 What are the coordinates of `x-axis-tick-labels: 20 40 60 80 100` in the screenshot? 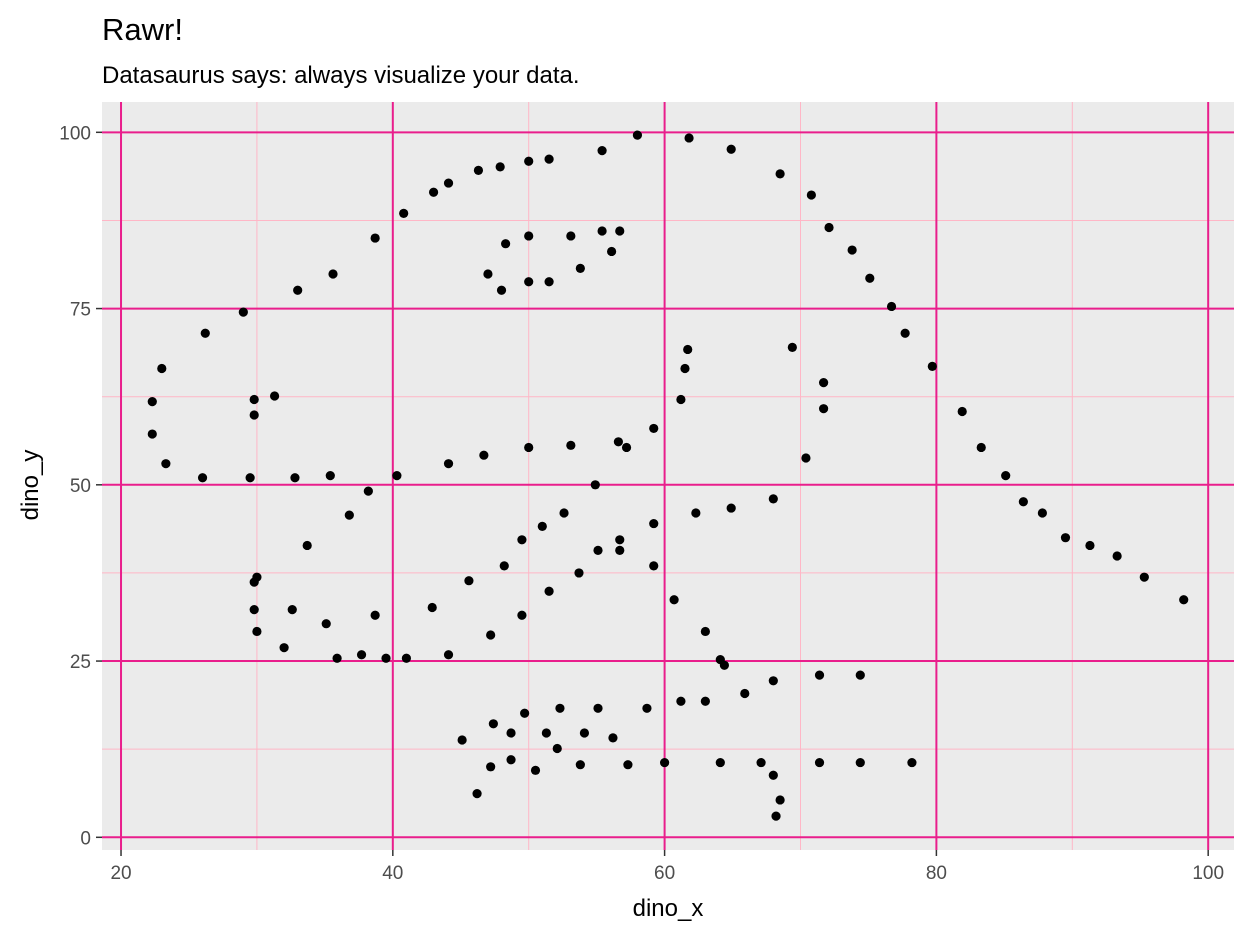 It's located at (667, 873).